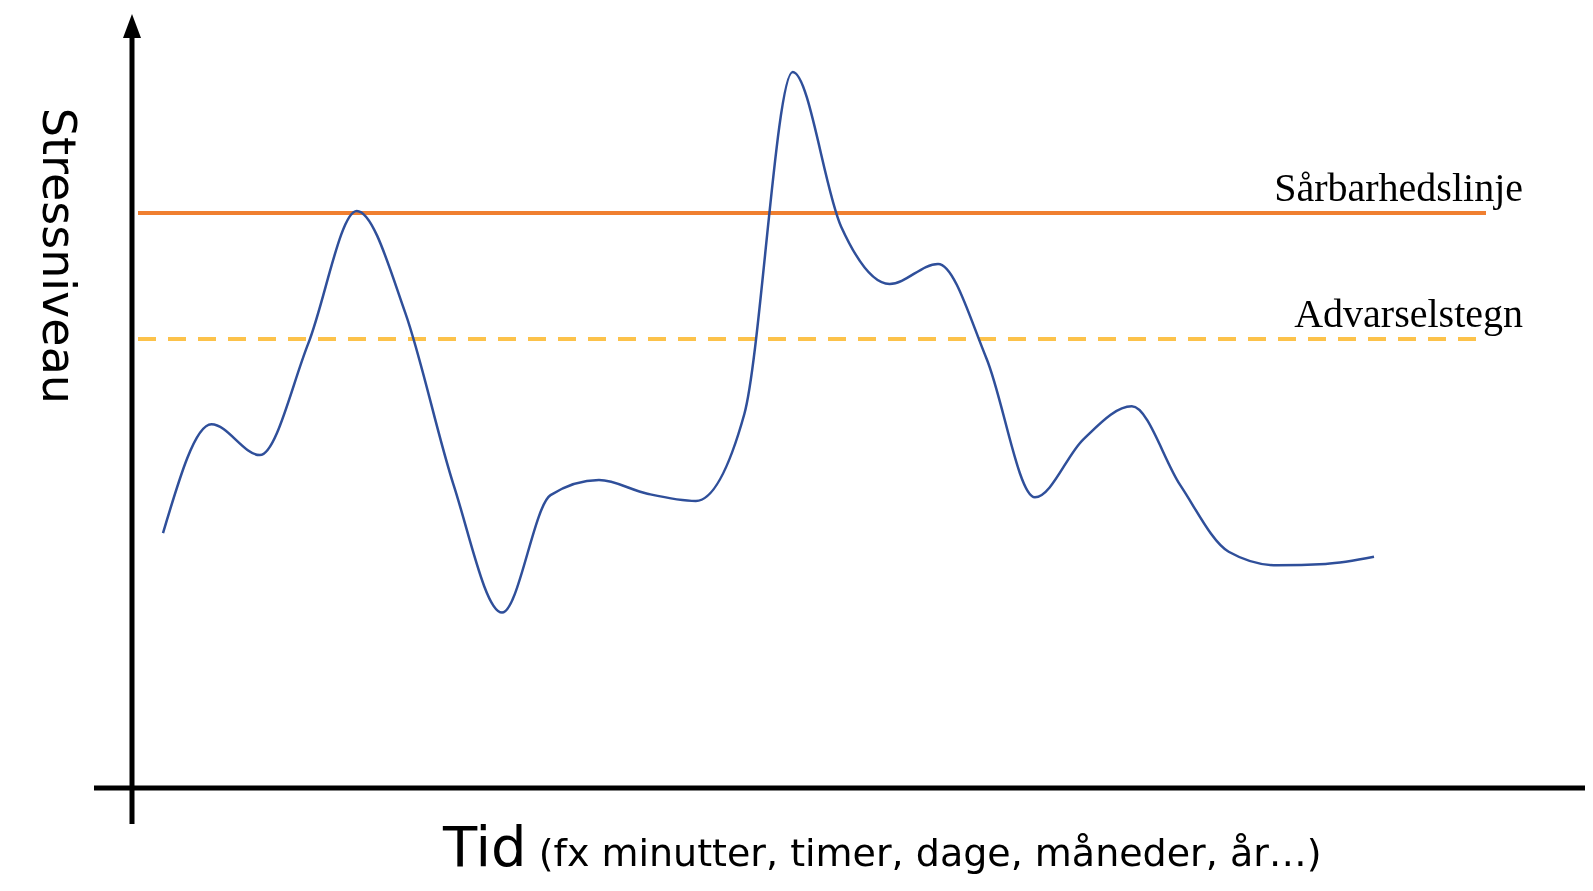 Image resolution: width=1593 pixels, height=891 pixels. I want to click on y-axis-title: Stressniveau, so click(59, 255).